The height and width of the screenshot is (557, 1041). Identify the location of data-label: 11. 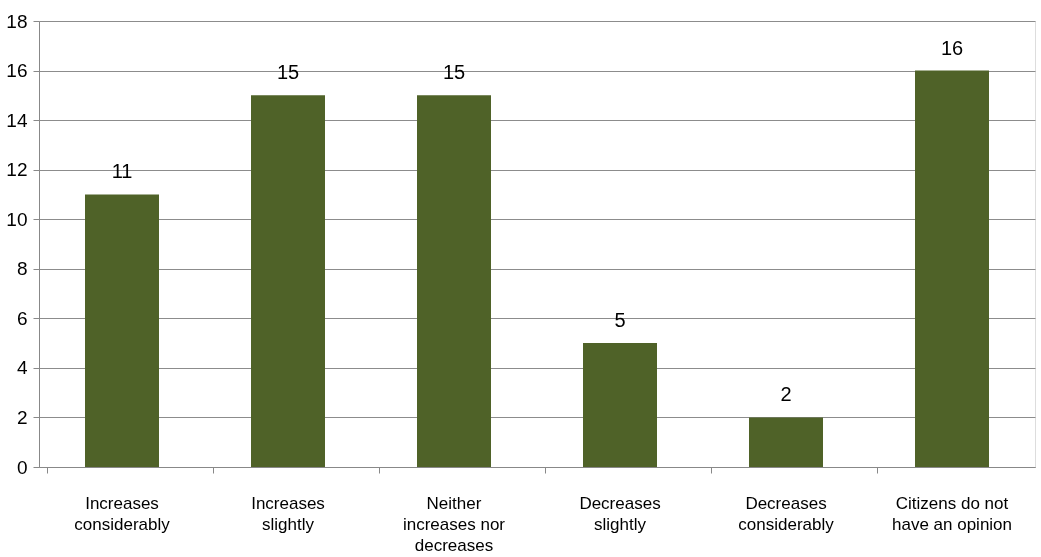
(122, 171).